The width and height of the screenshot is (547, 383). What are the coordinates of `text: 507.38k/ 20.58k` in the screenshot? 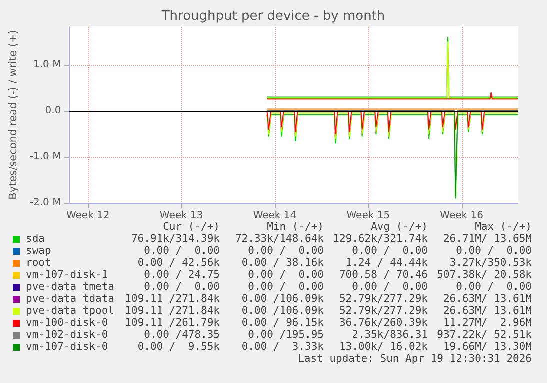 It's located at (484, 275).